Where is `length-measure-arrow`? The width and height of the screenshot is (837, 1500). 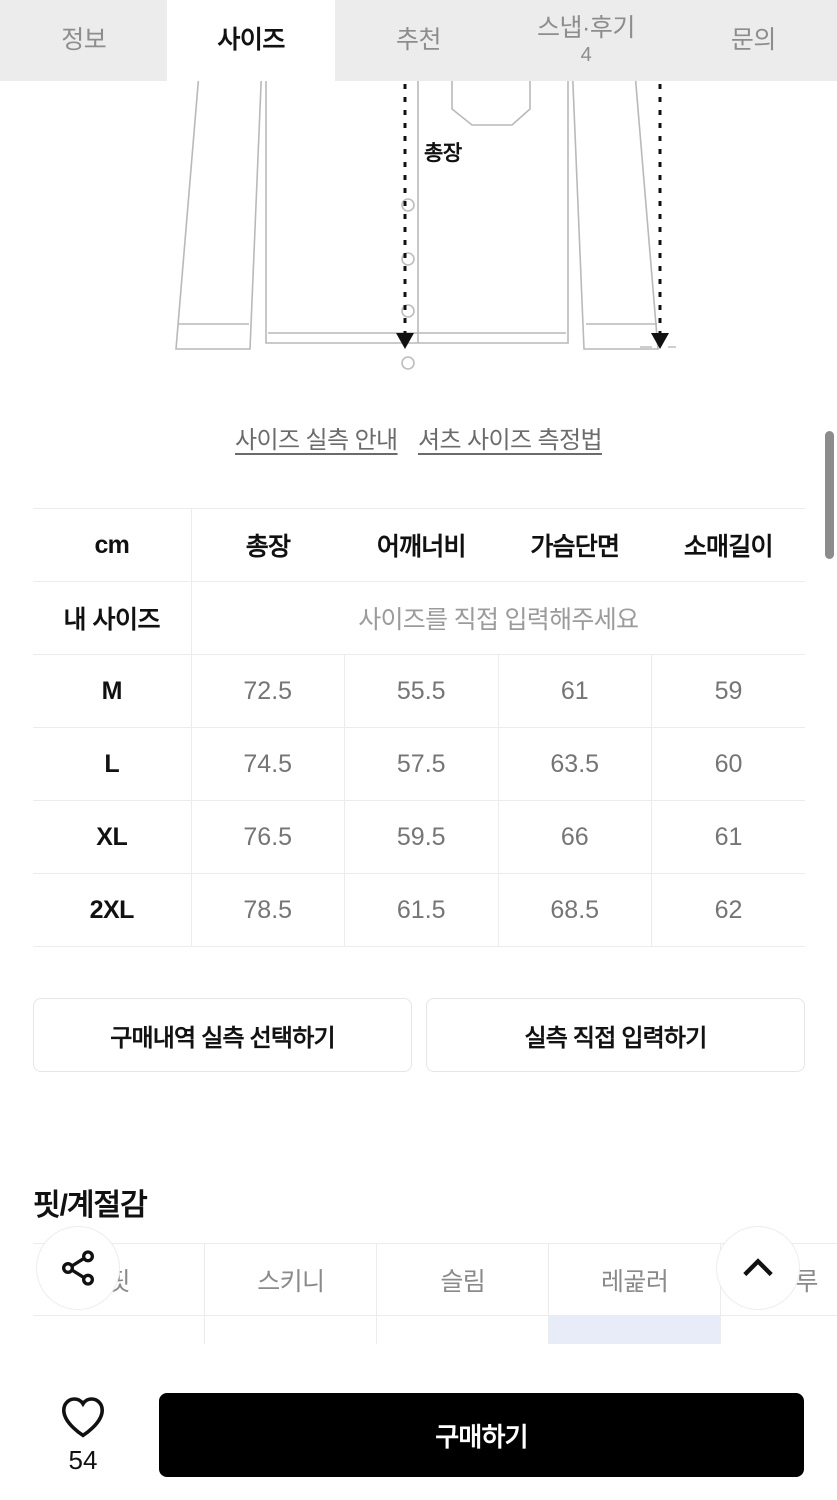
length-measure-arrow is located at coordinates (405, 341).